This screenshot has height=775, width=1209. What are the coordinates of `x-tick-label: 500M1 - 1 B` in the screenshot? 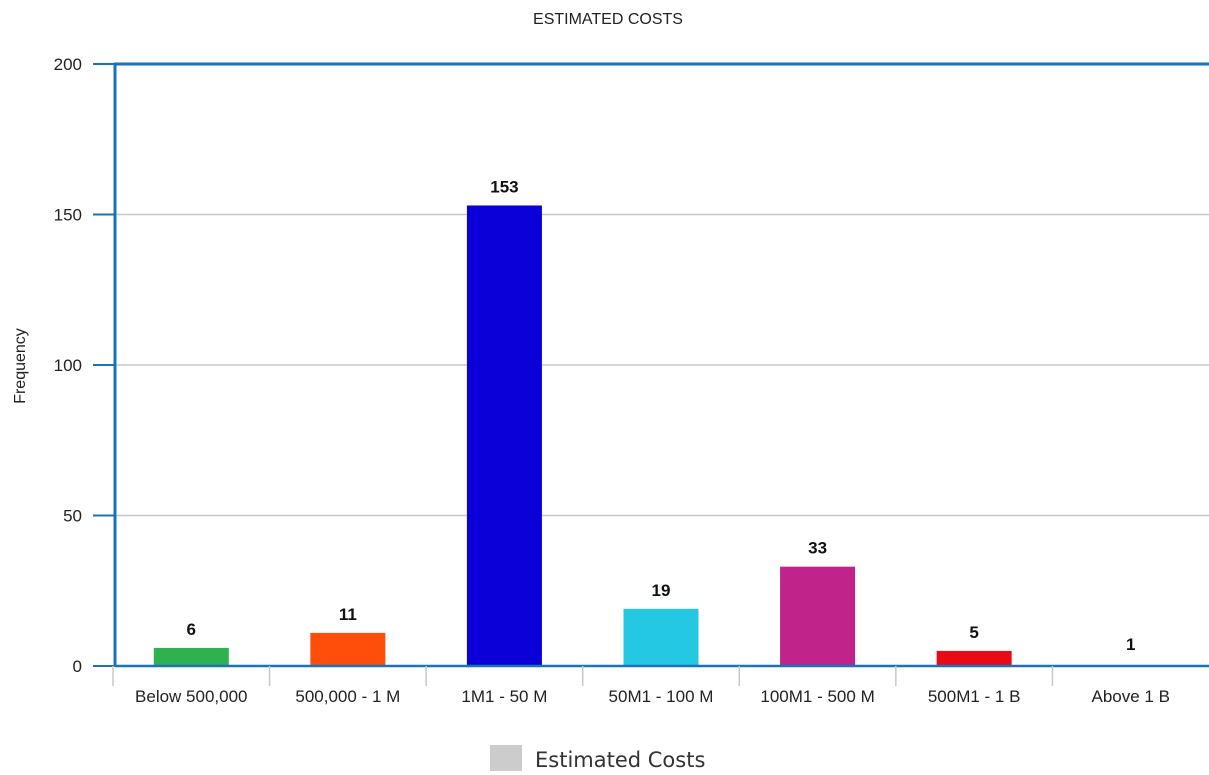 It's located at (974, 696).